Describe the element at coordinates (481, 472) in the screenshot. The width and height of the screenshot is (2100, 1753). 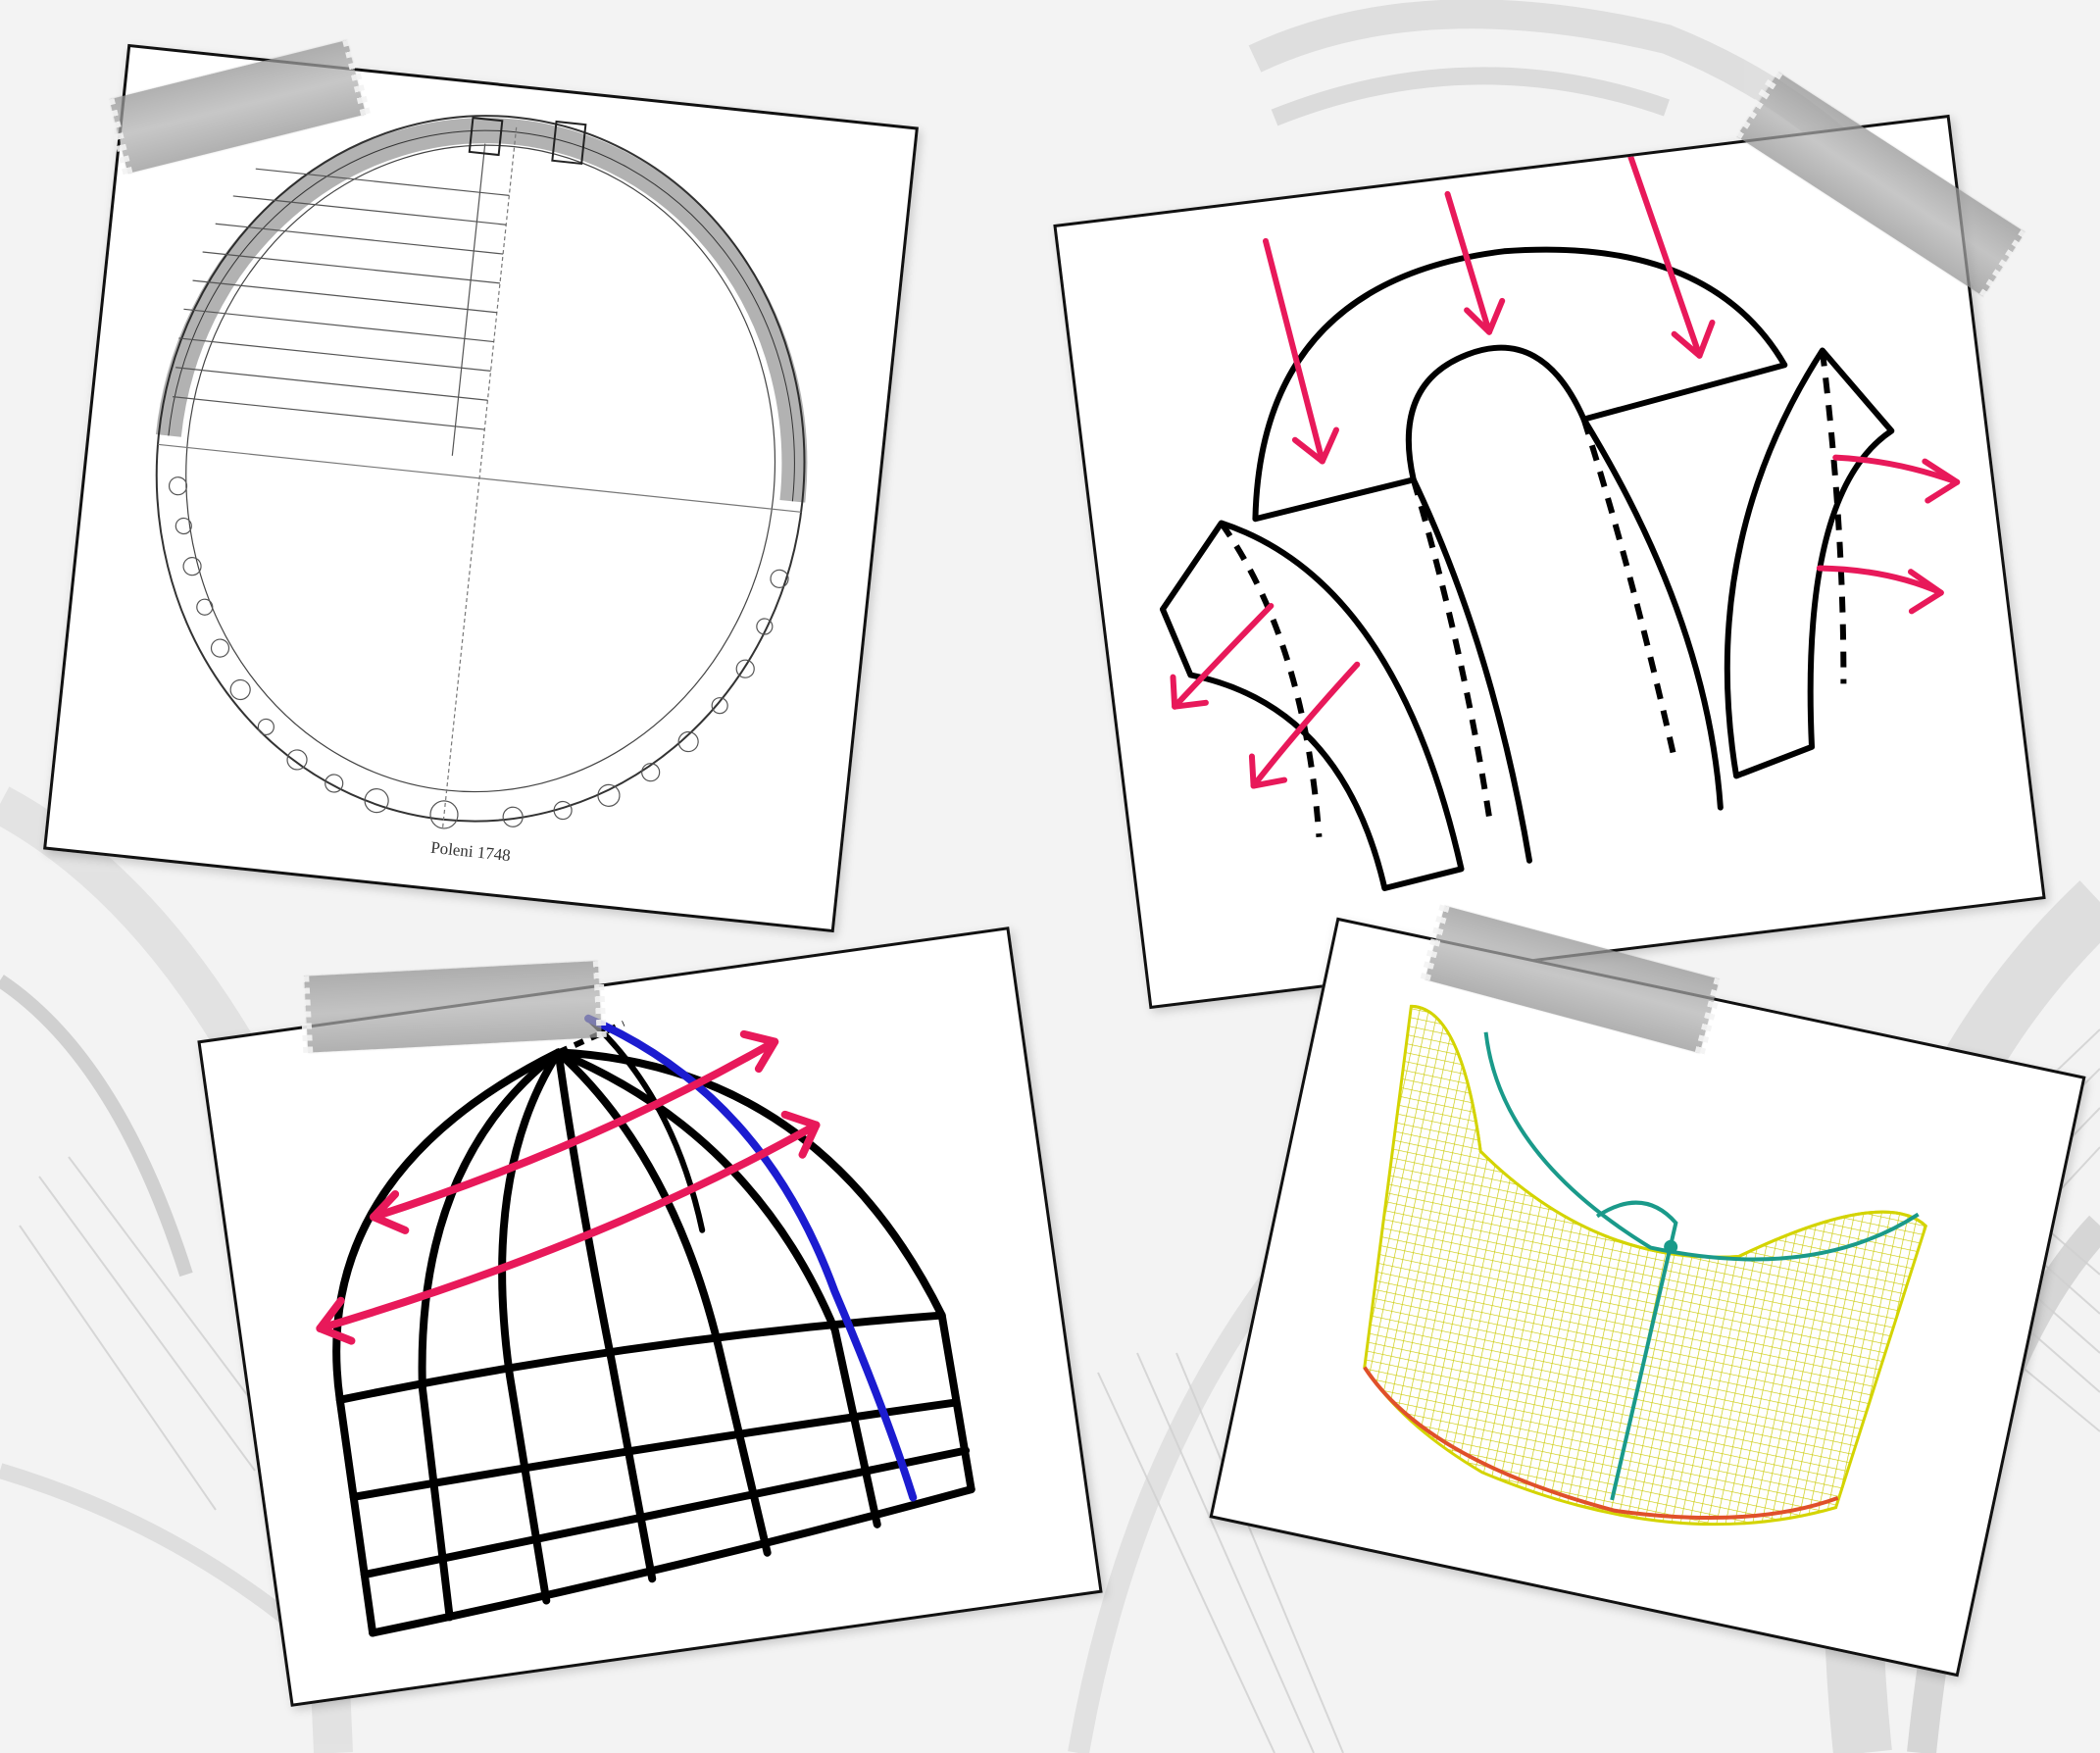
I see `poleni-dome-section-illustration` at that location.